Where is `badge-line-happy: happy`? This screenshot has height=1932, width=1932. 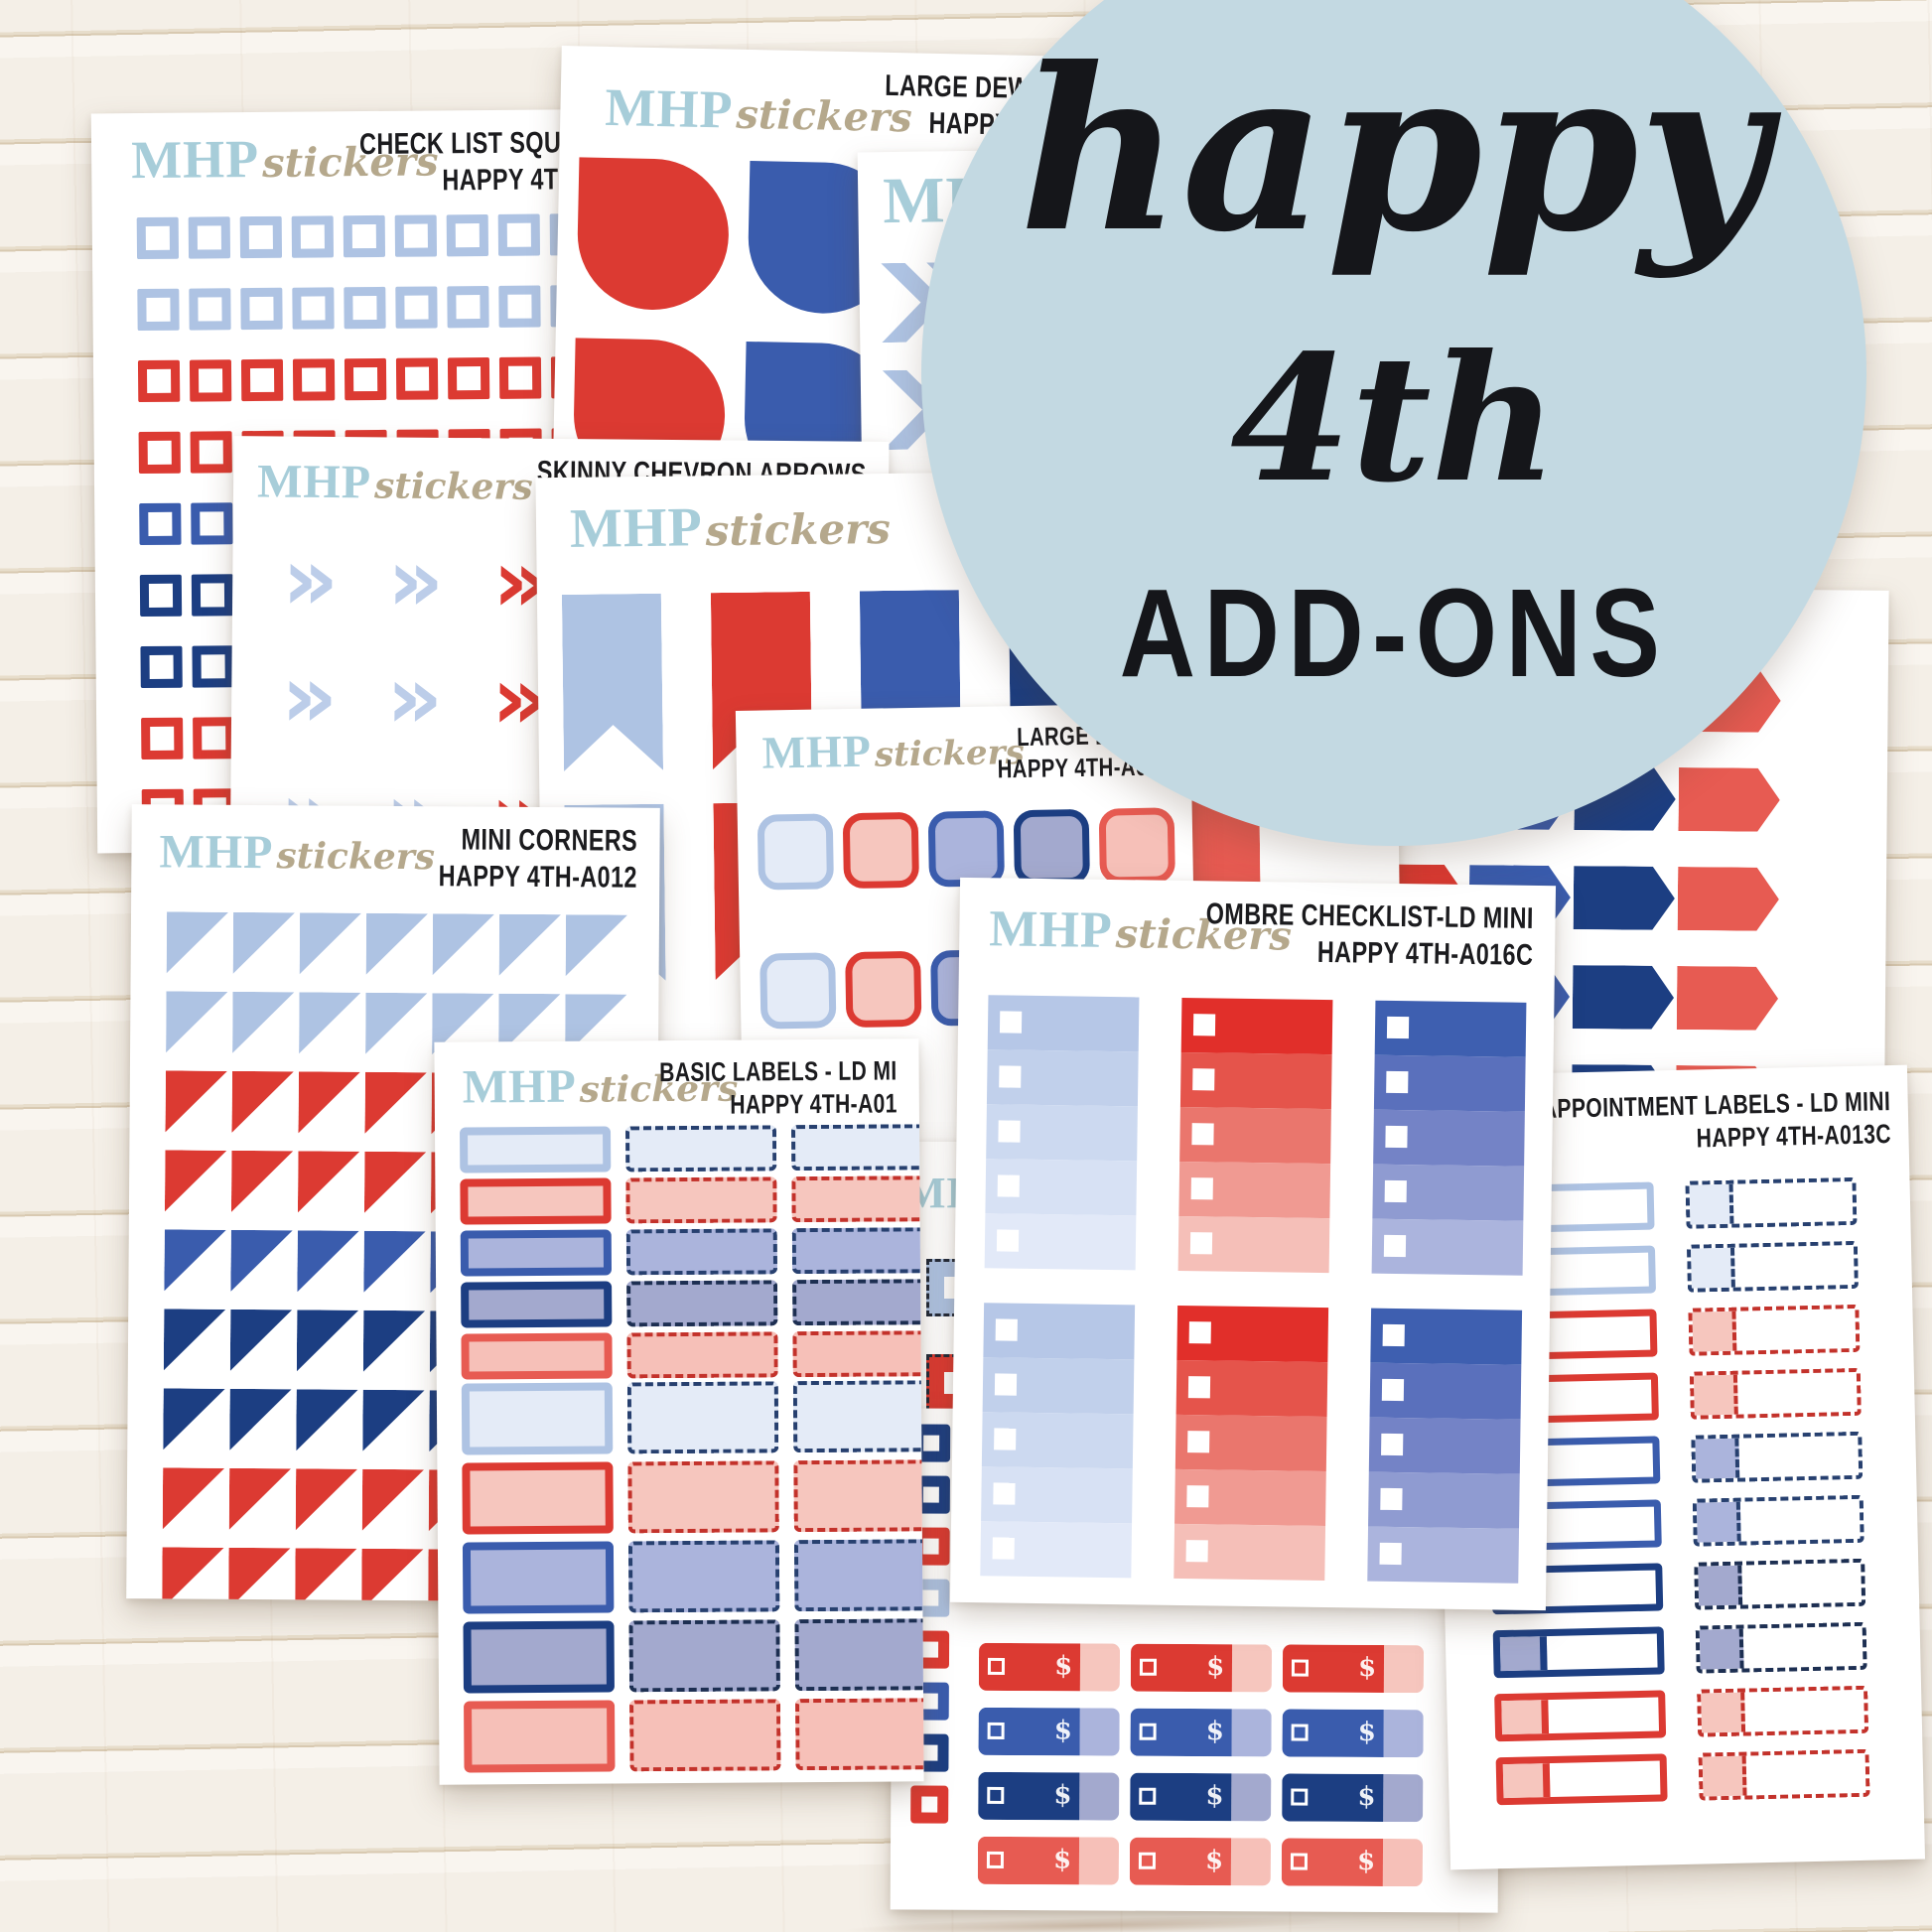
badge-line-happy: happy is located at coordinates (1394, 151).